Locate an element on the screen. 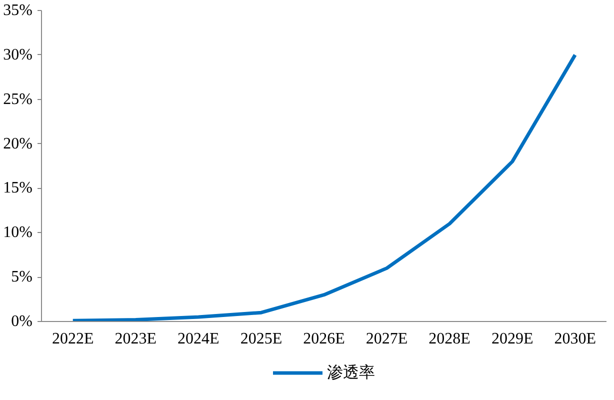 This screenshot has height=400, width=614. x-tick-label: 2029E is located at coordinates (512, 339).